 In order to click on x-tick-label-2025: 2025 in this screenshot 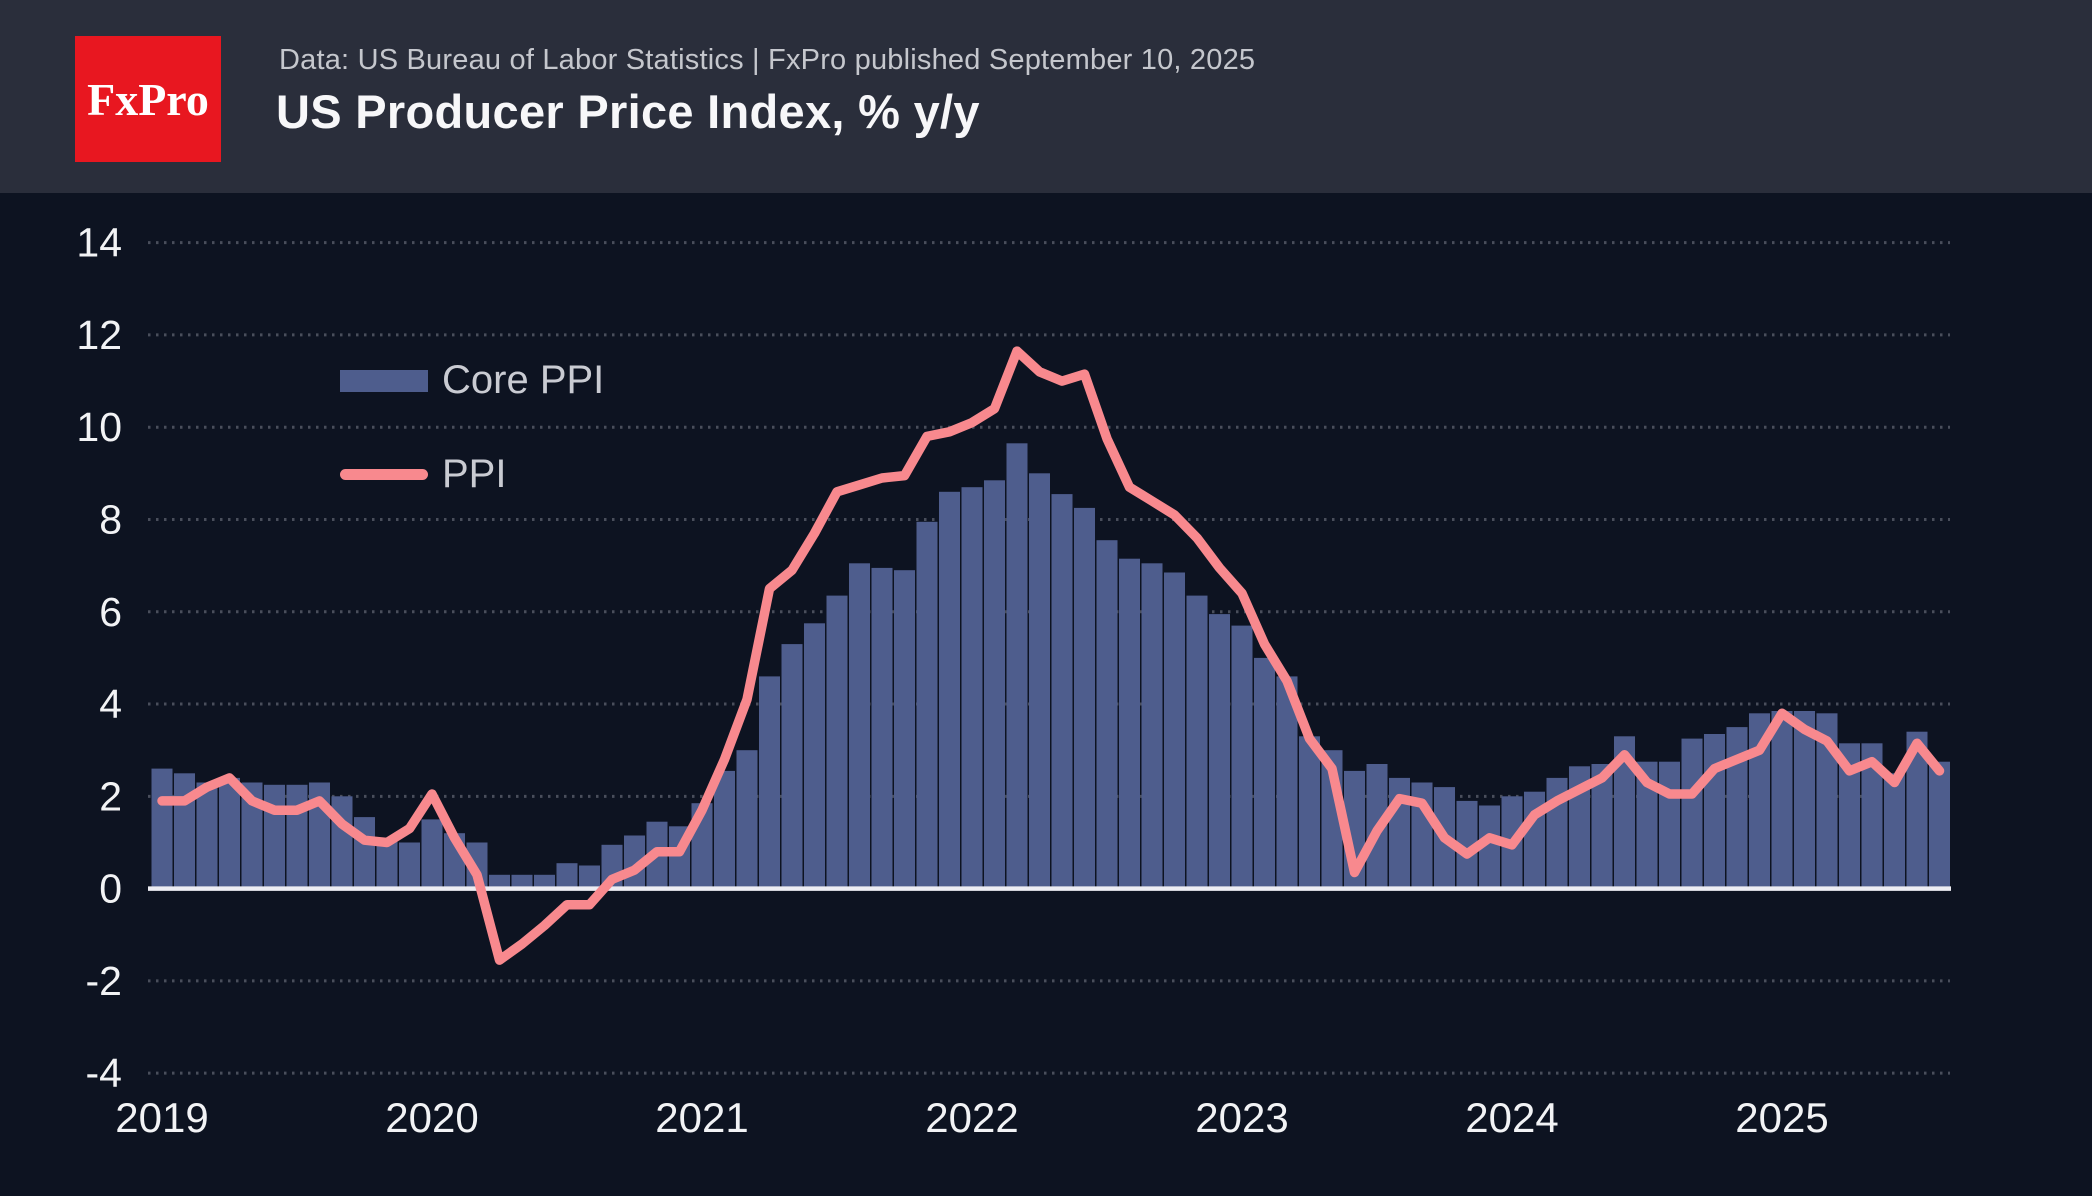, I will do `click(1781, 1117)`.